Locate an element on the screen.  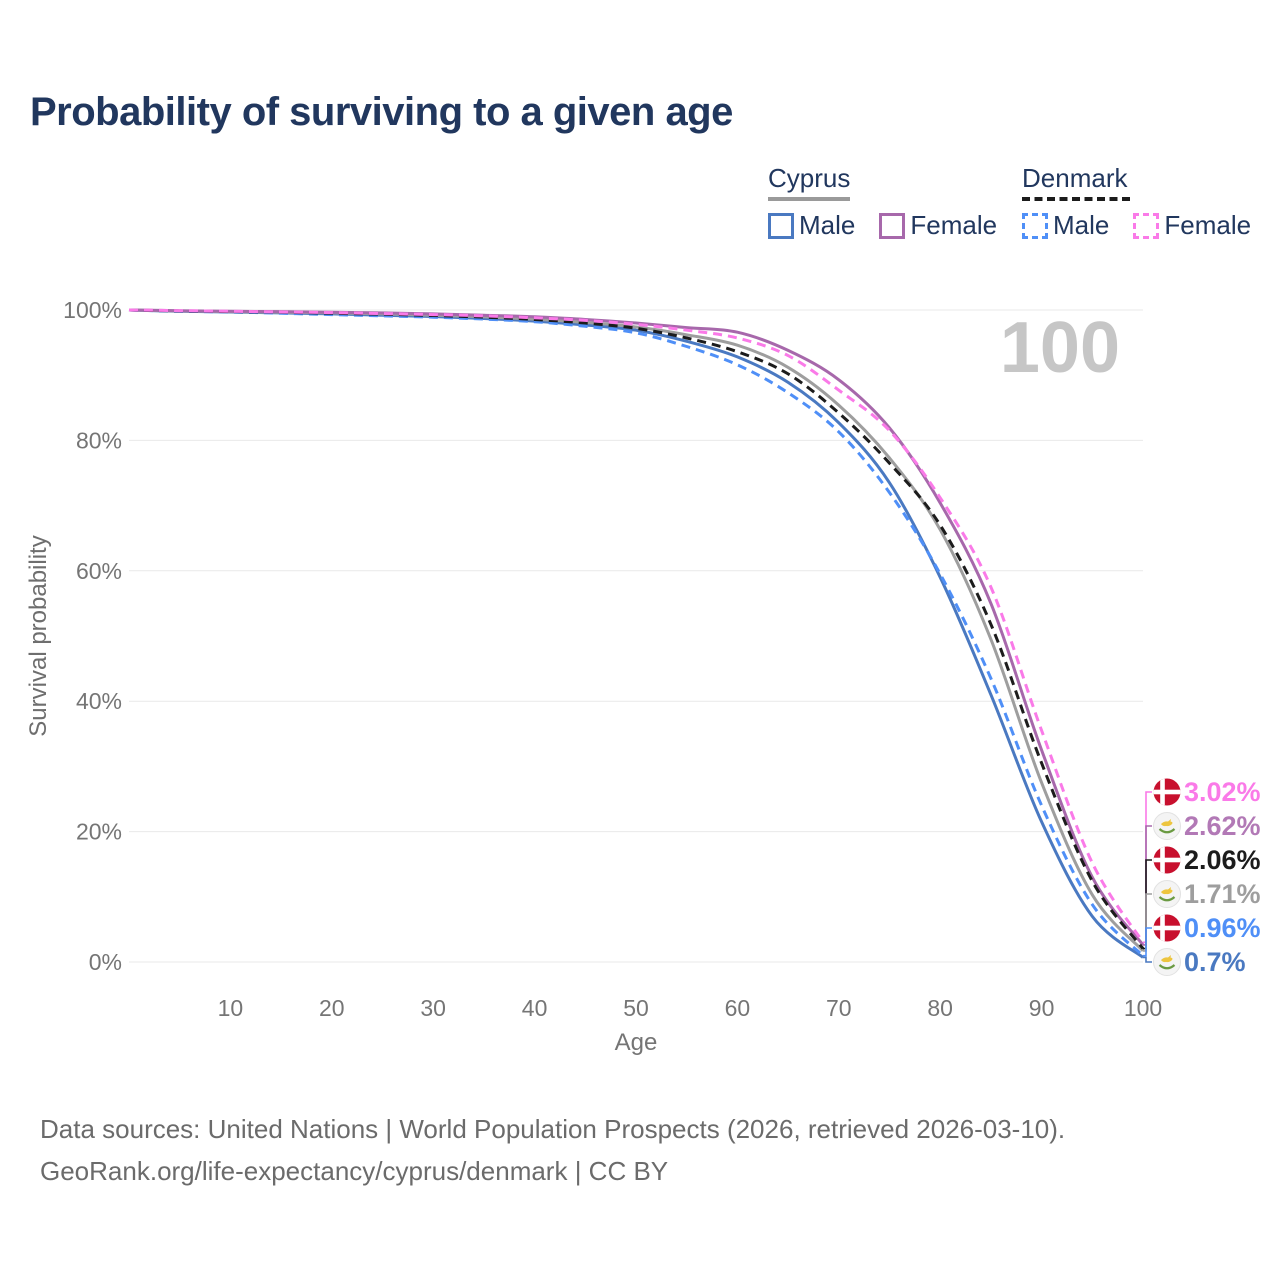
x-tick-label-50: 50 is located at coordinates (636, 1008).